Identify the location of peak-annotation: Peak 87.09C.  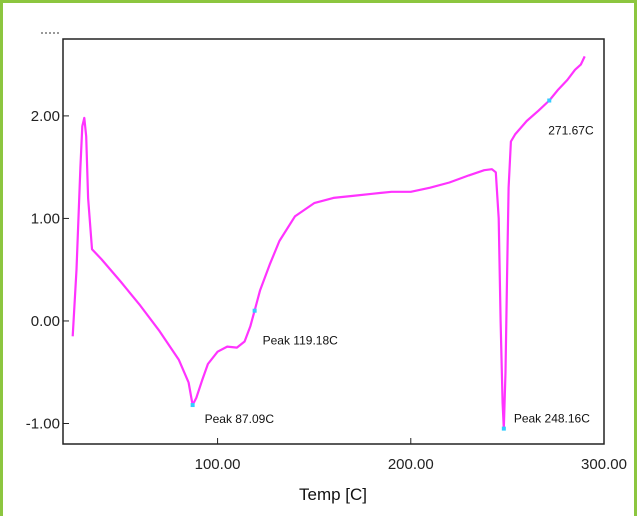
(240, 419).